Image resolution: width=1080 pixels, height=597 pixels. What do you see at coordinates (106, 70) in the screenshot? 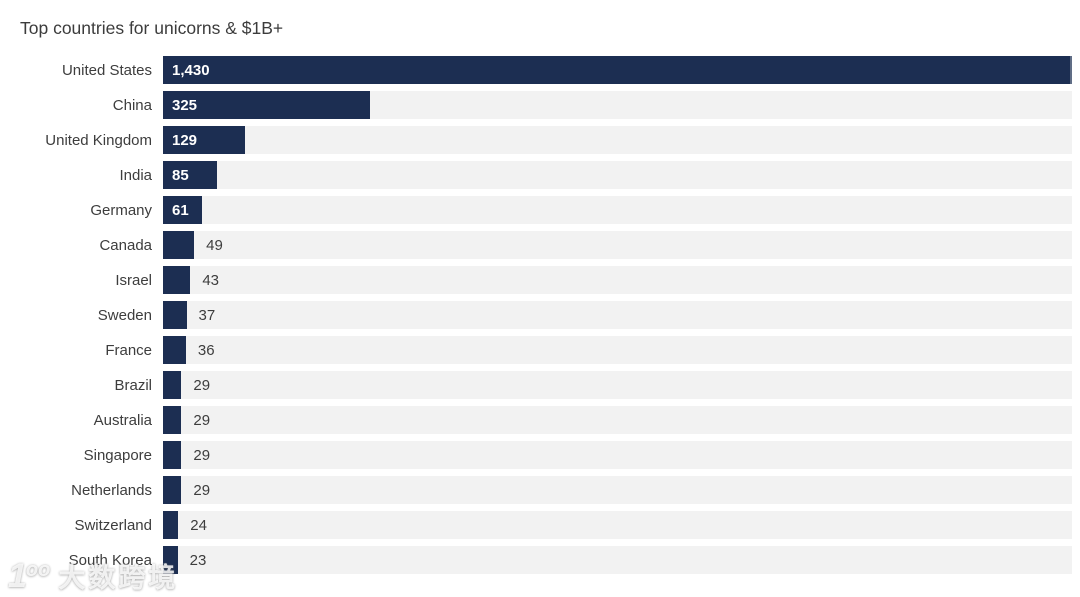
I see `country-label: United States` at bounding box center [106, 70].